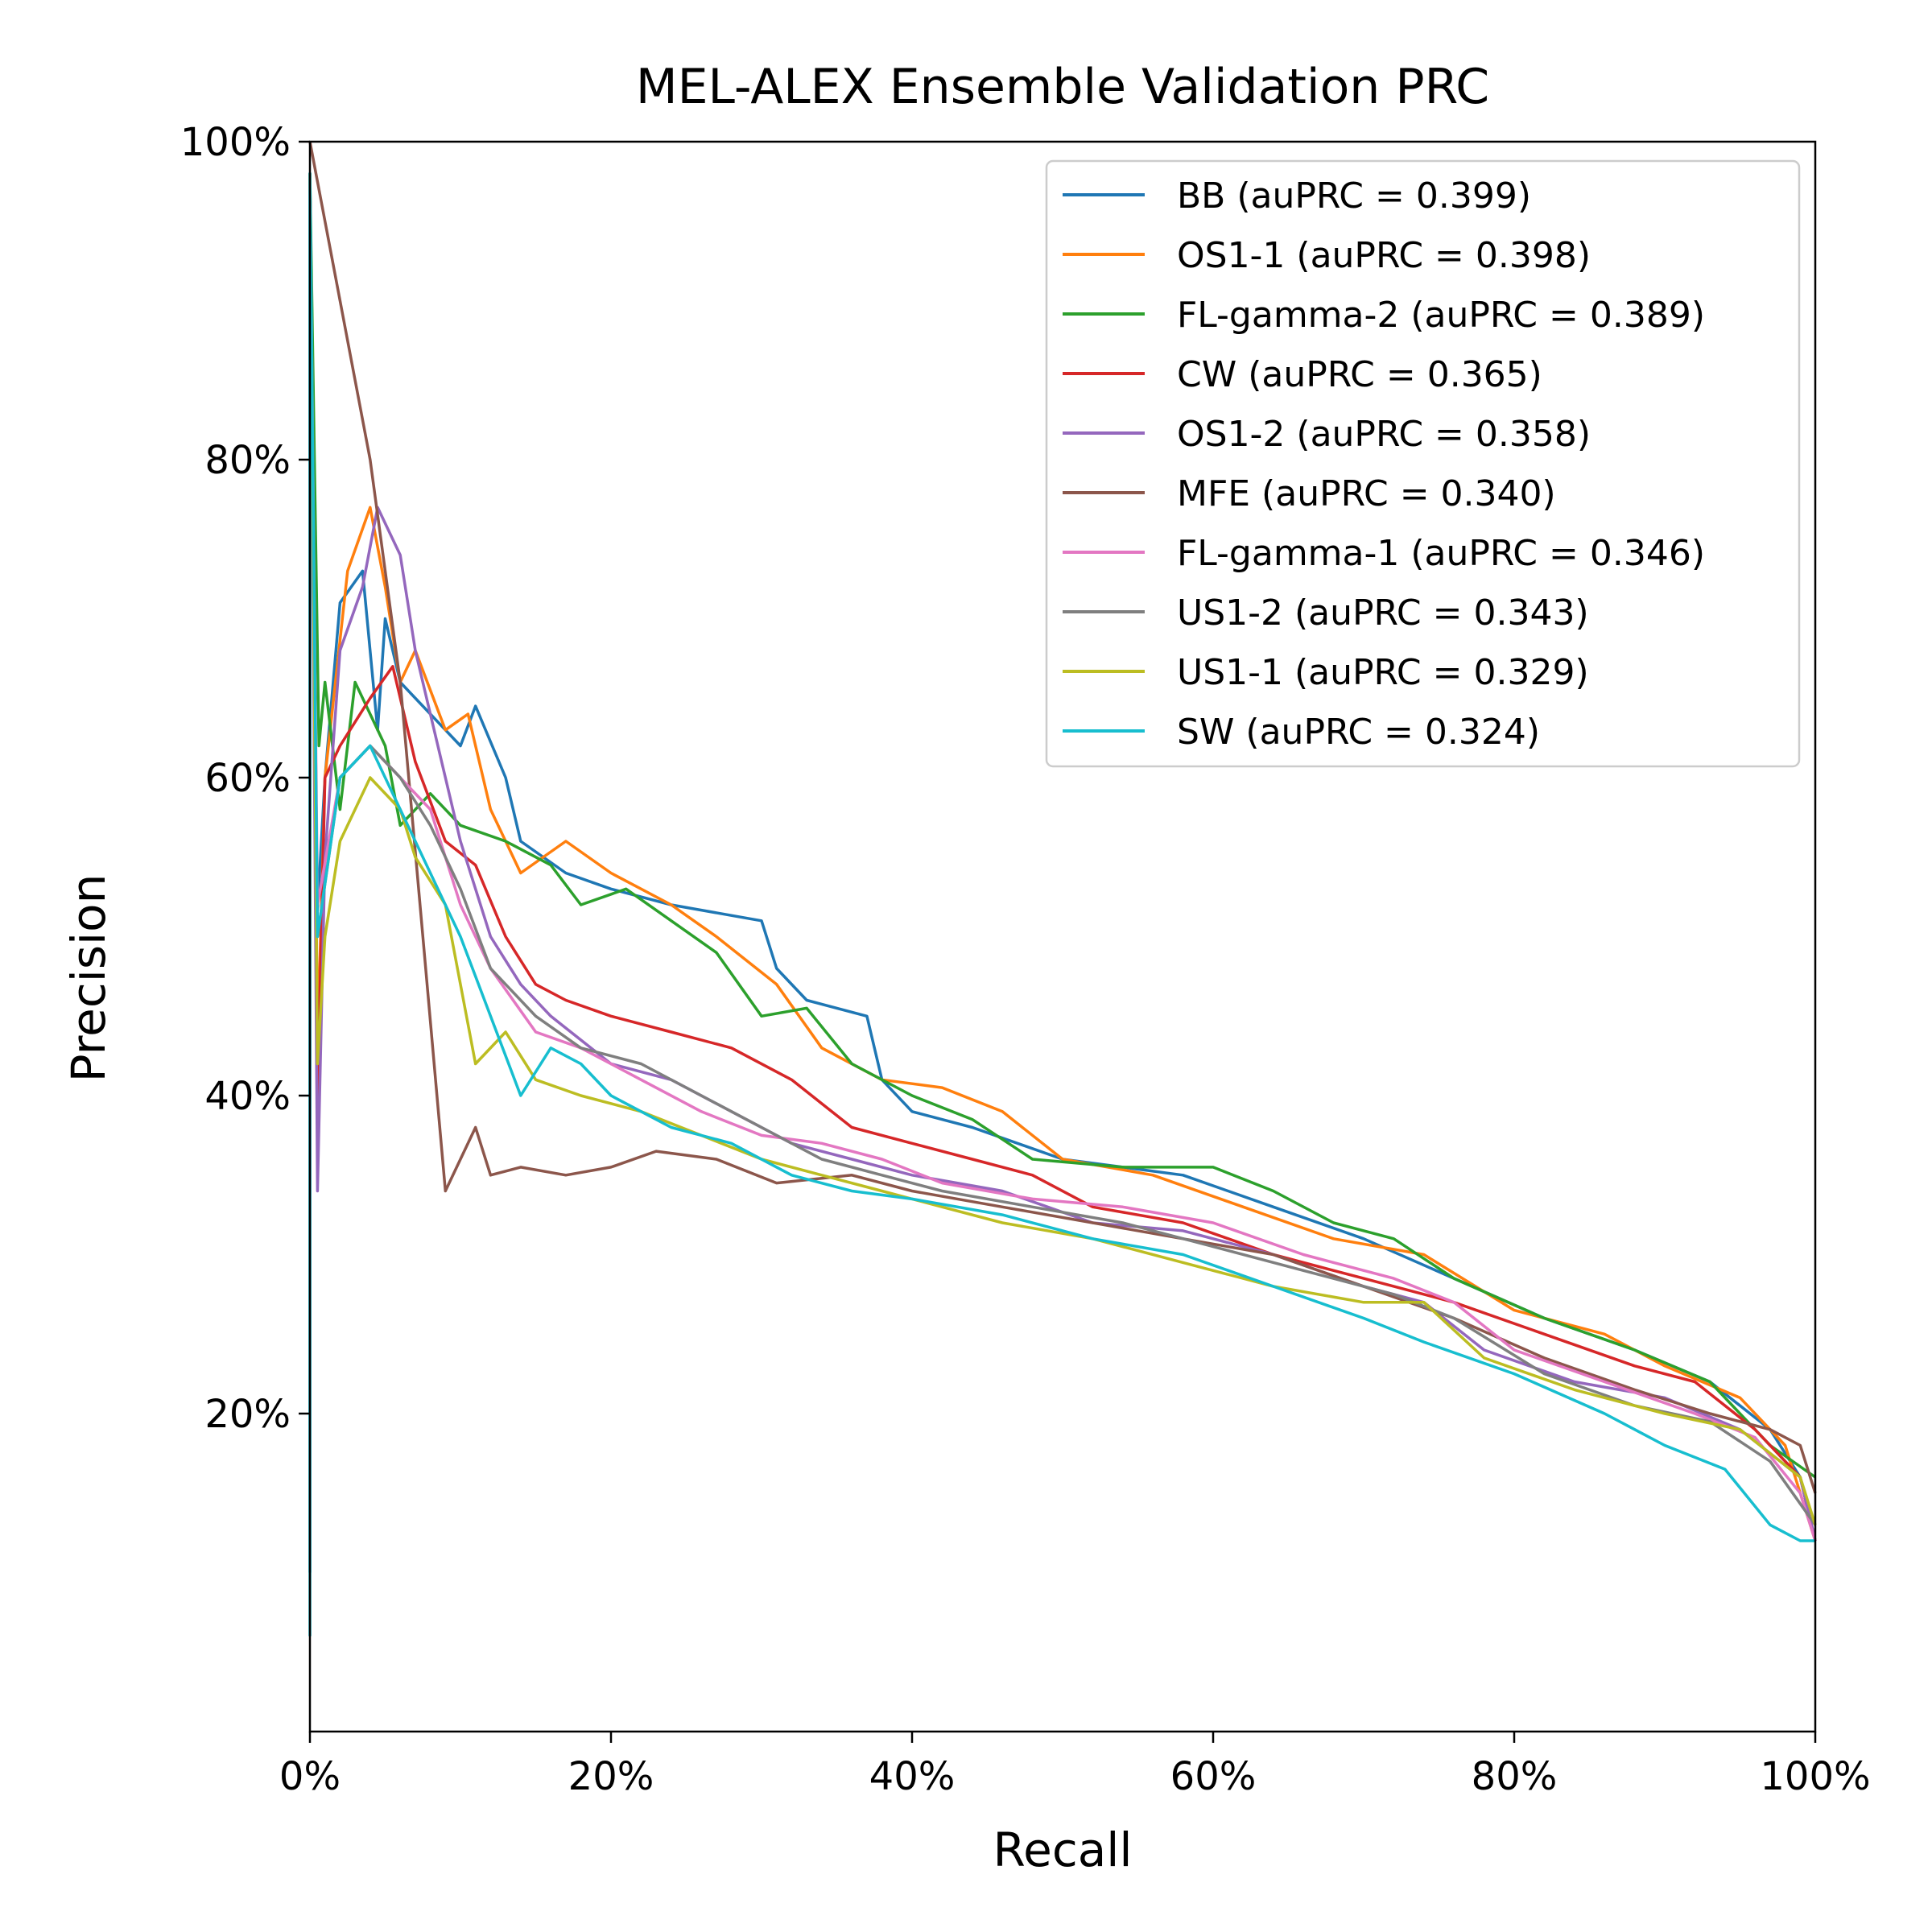  Describe the element at coordinates (247, 1096) in the screenshot. I see `y-tick-label: 40%` at that location.